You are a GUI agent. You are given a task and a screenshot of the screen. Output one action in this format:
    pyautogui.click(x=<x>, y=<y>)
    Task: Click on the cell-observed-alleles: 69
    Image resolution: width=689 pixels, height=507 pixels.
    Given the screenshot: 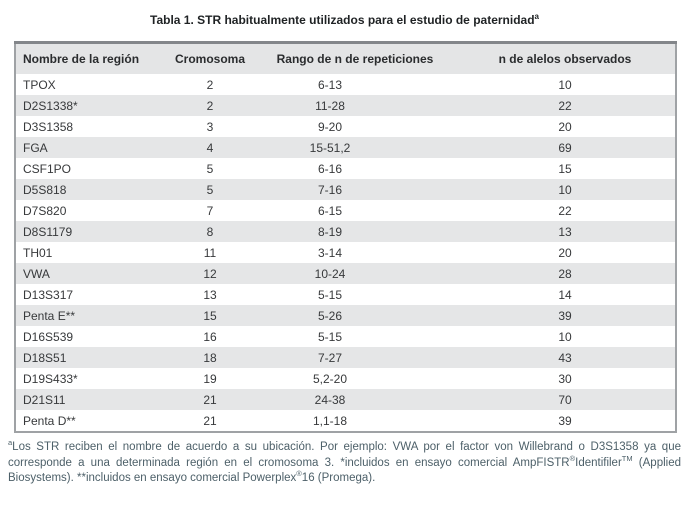 What is the action you would take?
    pyautogui.click(x=565, y=147)
    